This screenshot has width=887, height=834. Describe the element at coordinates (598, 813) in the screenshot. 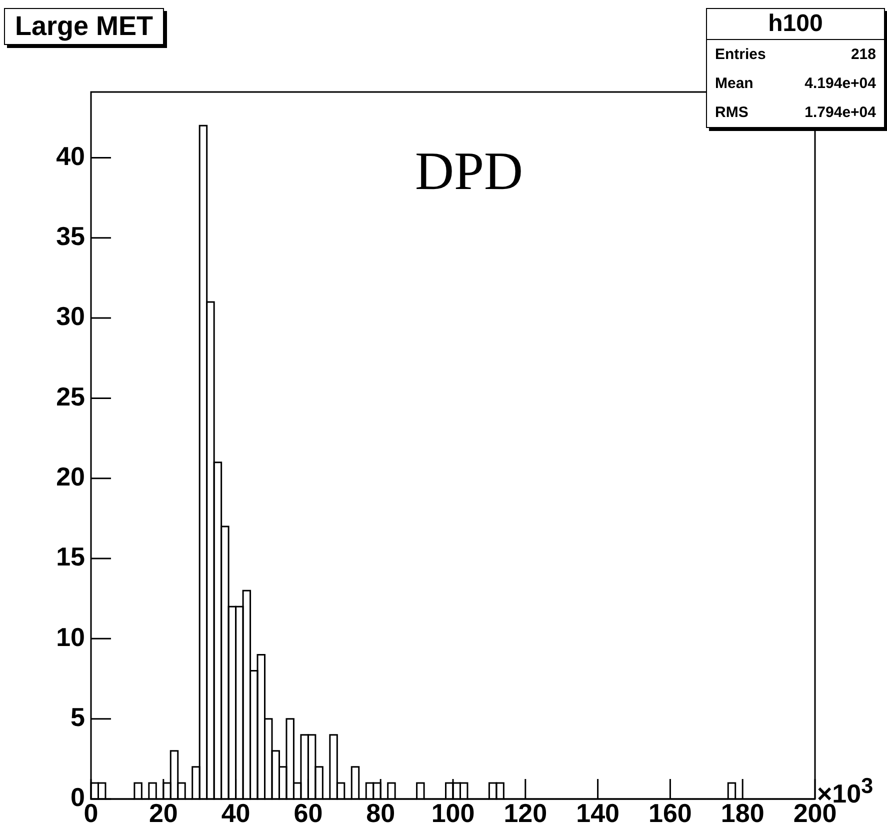

I see `x-tick-label: 140` at that location.